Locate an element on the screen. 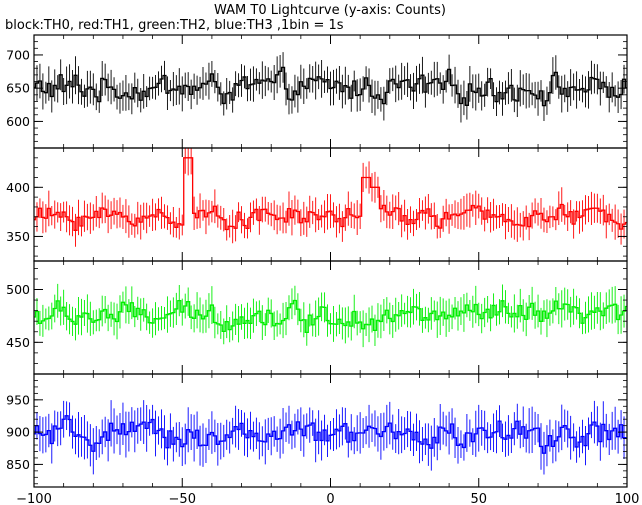  x-tick-label: −50 is located at coordinates (182, 498).